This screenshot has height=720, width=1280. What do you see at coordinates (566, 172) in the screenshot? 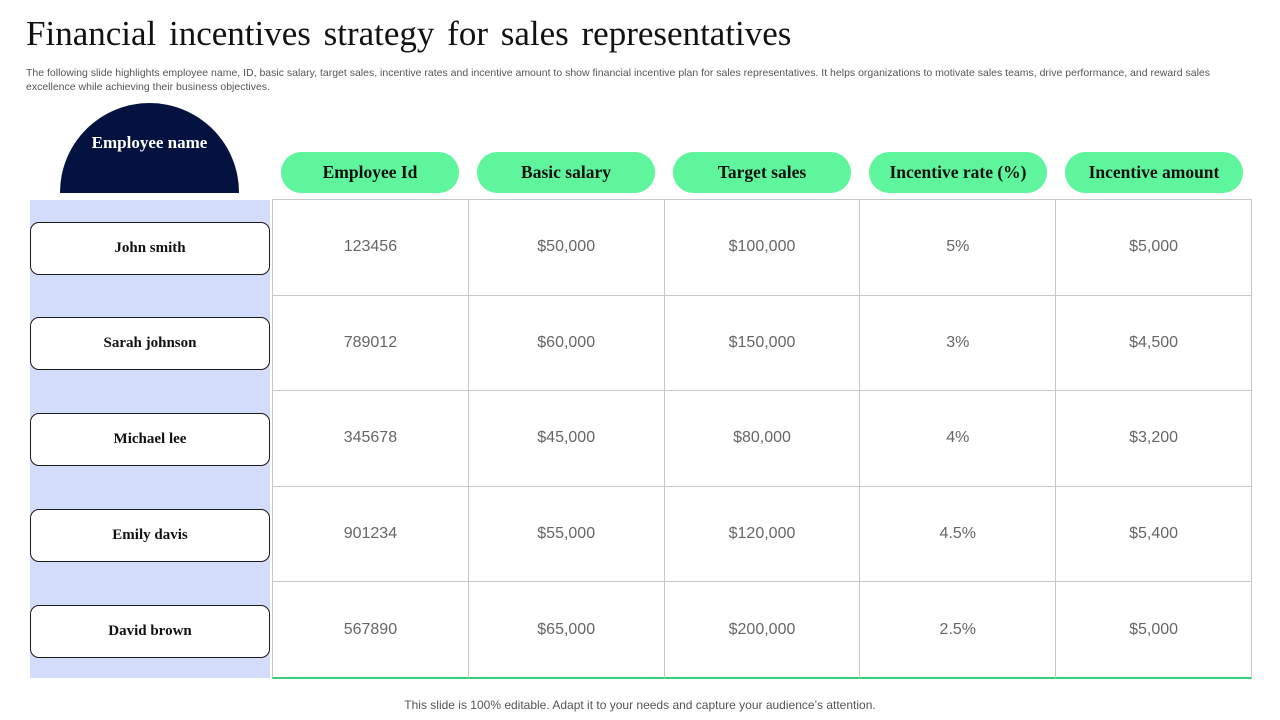
I see `column-header-basic-salary: Basic salary` at bounding box center [566, 172].